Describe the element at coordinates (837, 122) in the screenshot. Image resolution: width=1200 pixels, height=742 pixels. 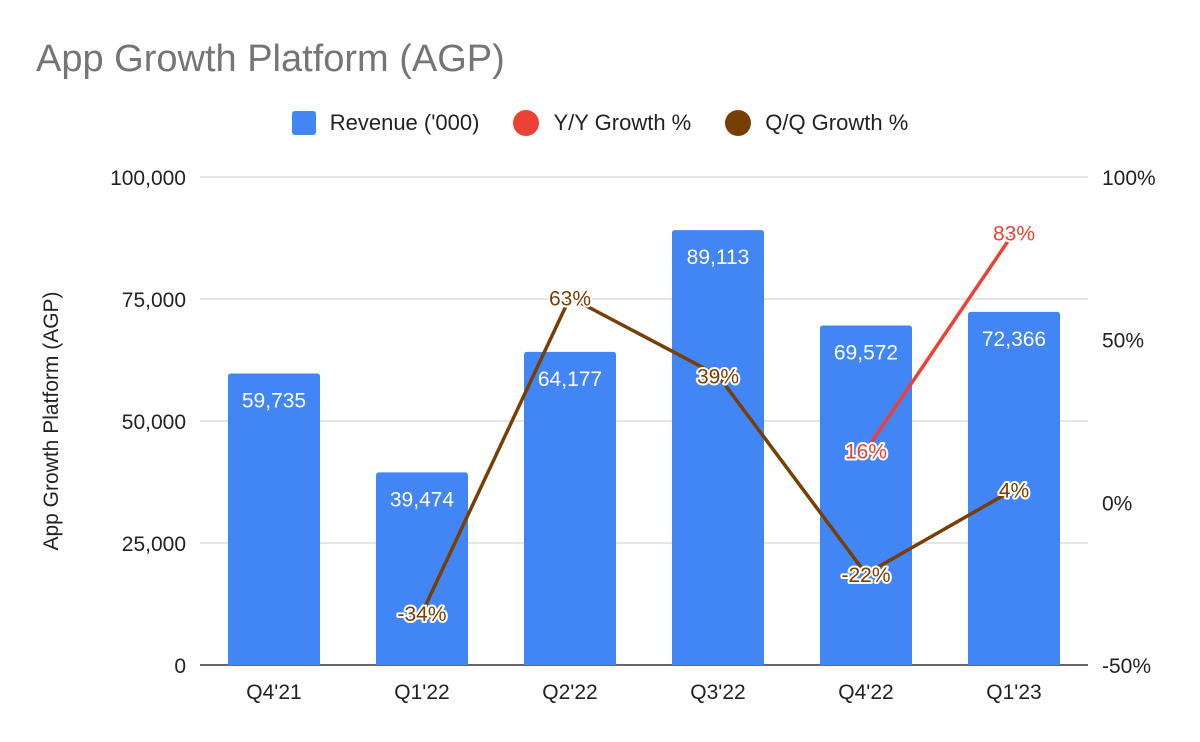
I see `legend-label-qq-growth: Q/Q Growth %` at that location.